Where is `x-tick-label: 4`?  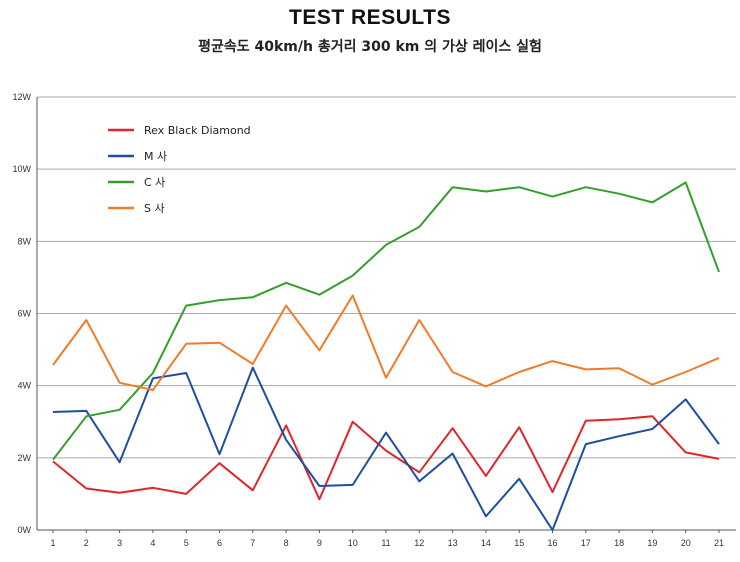
x-tick-label: 4 is located at coordinates (152, 543).